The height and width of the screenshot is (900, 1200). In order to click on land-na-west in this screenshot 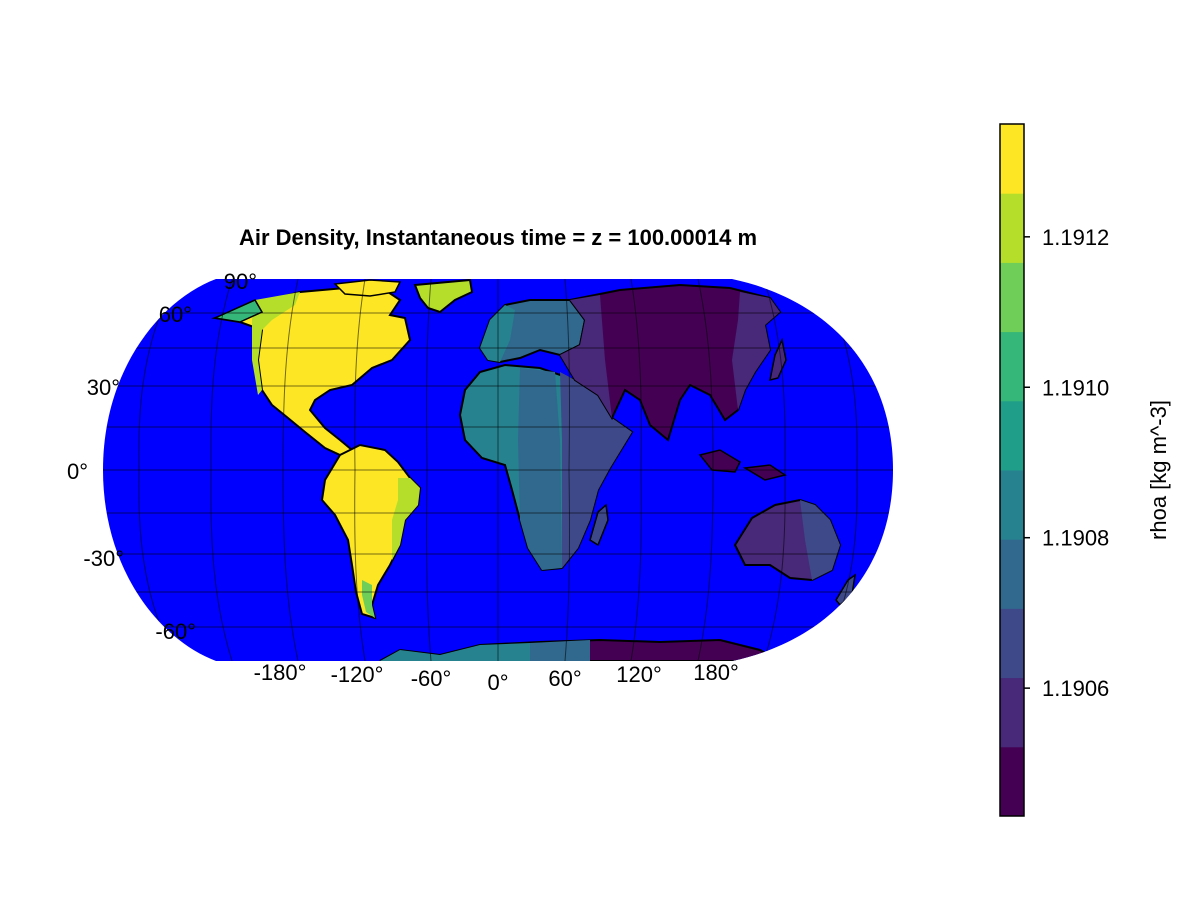, I will do `click(276, 343)`.